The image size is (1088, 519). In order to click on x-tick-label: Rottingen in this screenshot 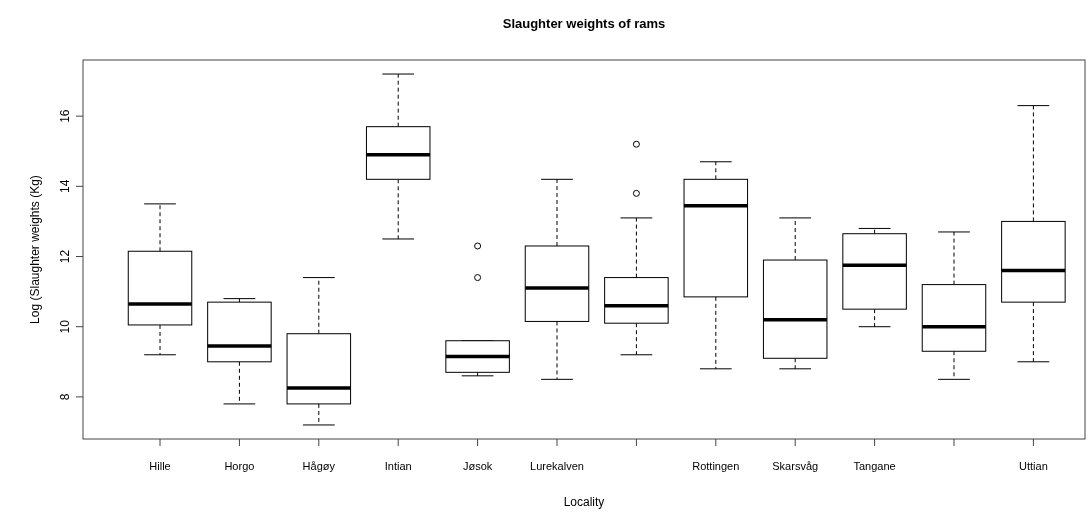, I will do `click(716, 466)`.